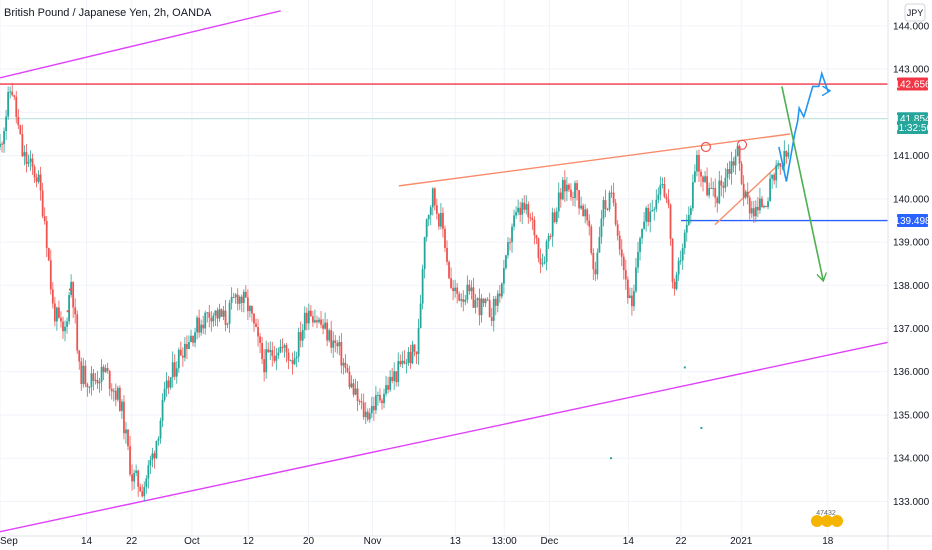  What do you see at coordinates (828, 541) in the screenshot?
I see `x-tick-label: 18` at bounding box center [828, 541].